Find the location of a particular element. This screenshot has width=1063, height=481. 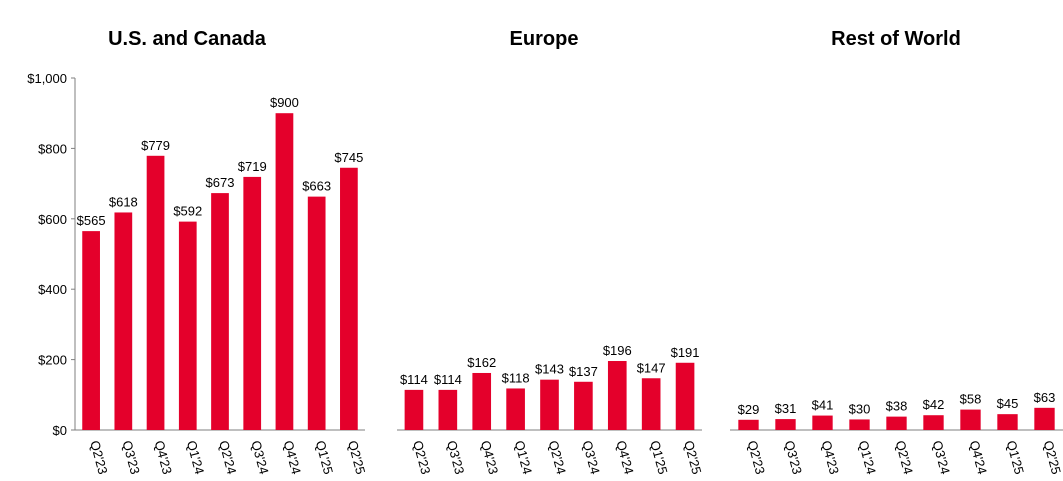

data-label-europe-q4-23: $162 is located at coordinates (481, 362).